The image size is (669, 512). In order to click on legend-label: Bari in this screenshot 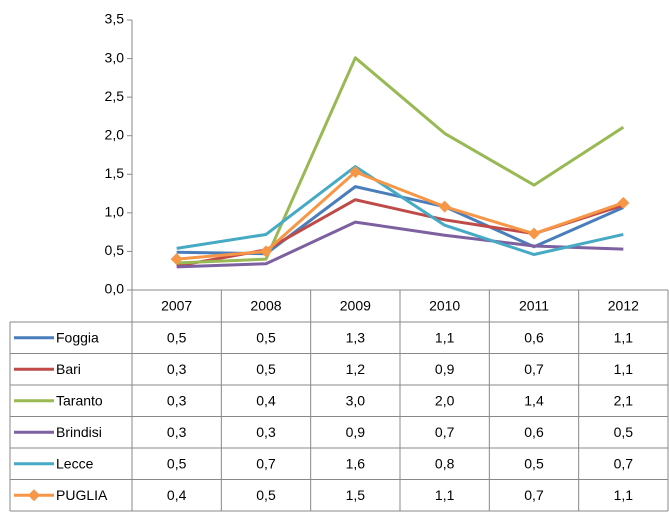, I will do `click(68, 369)`.